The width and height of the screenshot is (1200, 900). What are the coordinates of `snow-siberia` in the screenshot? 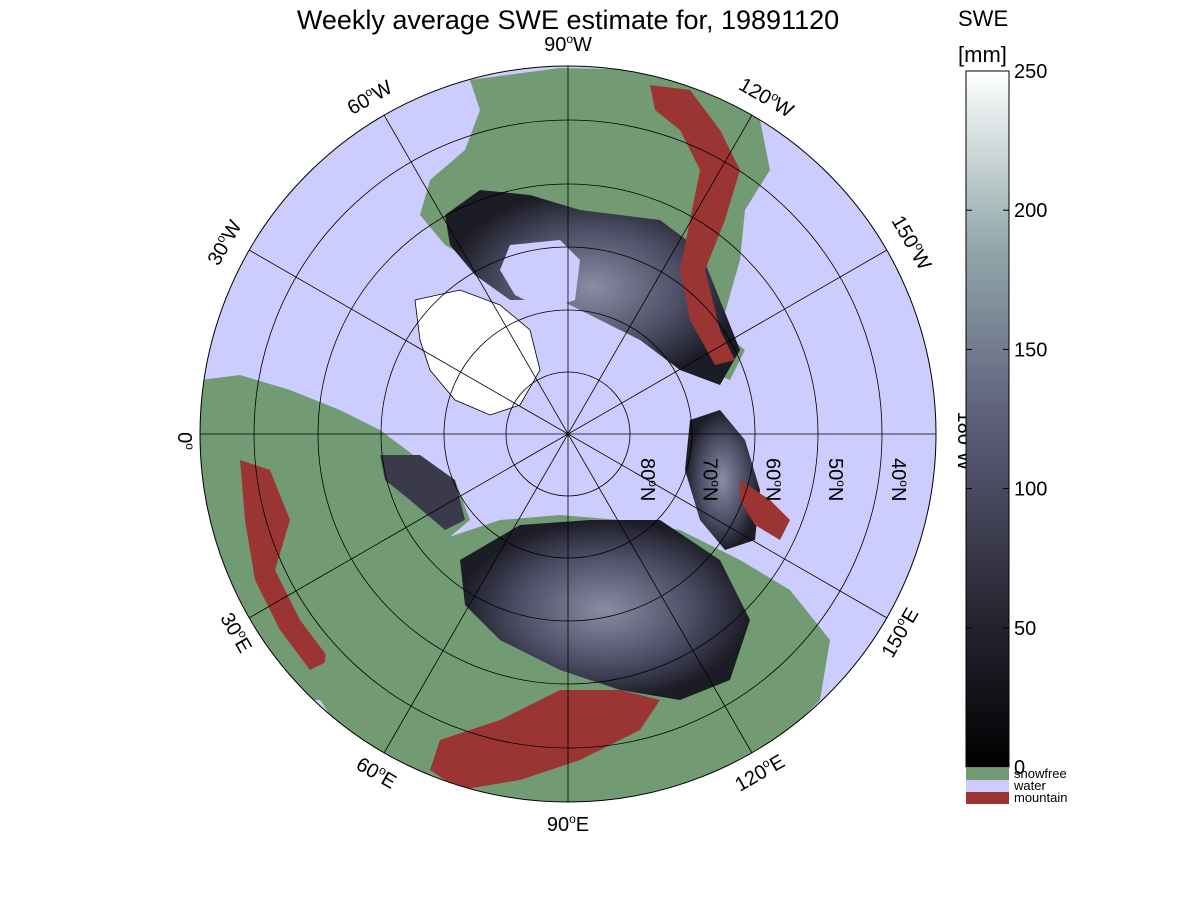 It's located at (605, 610).